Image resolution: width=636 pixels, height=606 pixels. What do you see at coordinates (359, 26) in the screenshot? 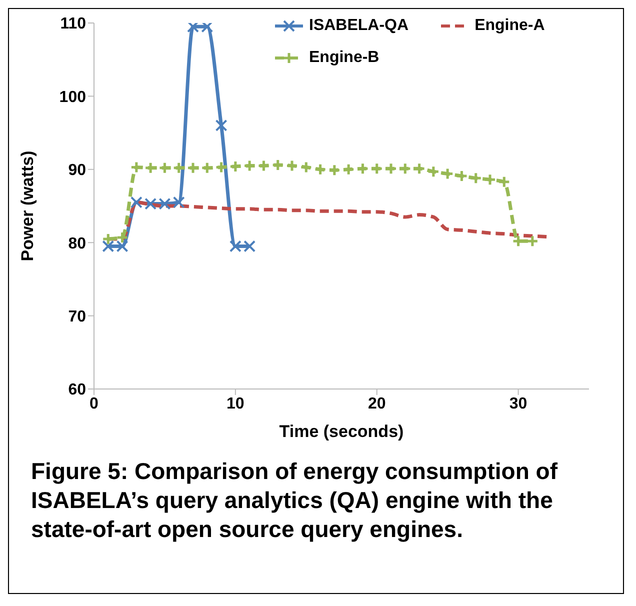
I see `legend-label: ISABELA-QA` at bounding box center [359, 26].